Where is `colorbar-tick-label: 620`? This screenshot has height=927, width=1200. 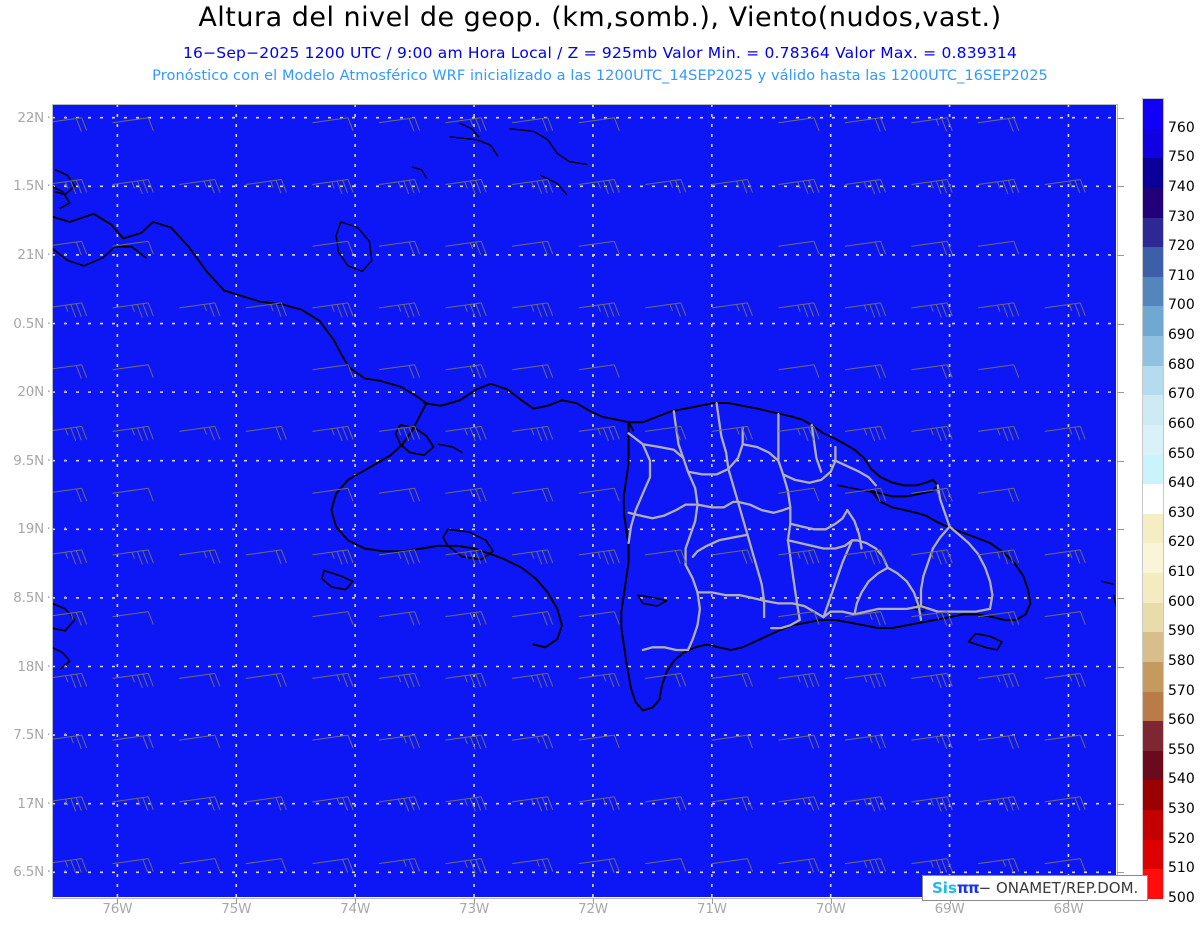 colorbar-tick-label: 620 is located at coordinates (1181, 542).